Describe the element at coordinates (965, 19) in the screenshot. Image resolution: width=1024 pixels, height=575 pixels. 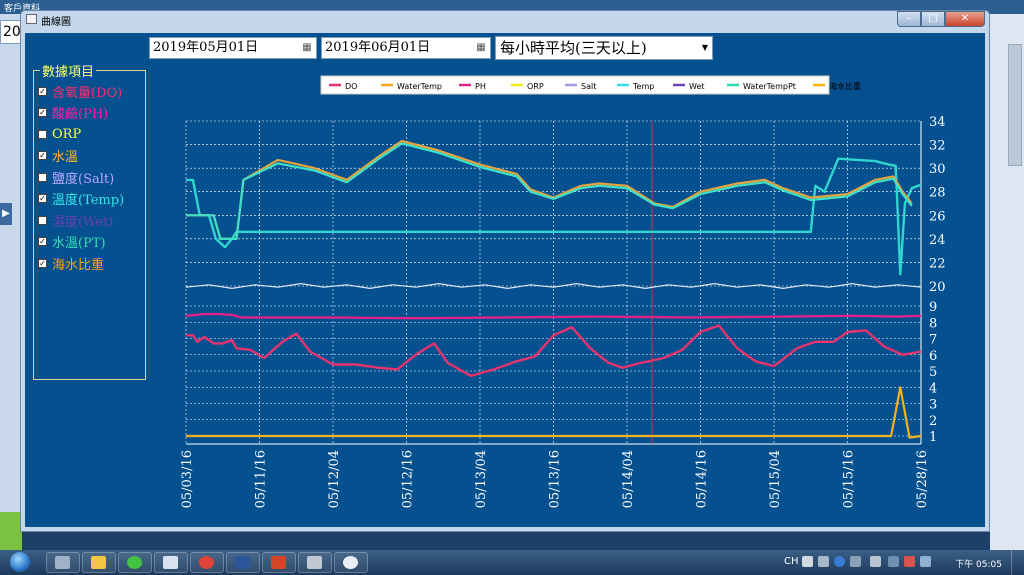
I see `close-button: ✕` at that location.